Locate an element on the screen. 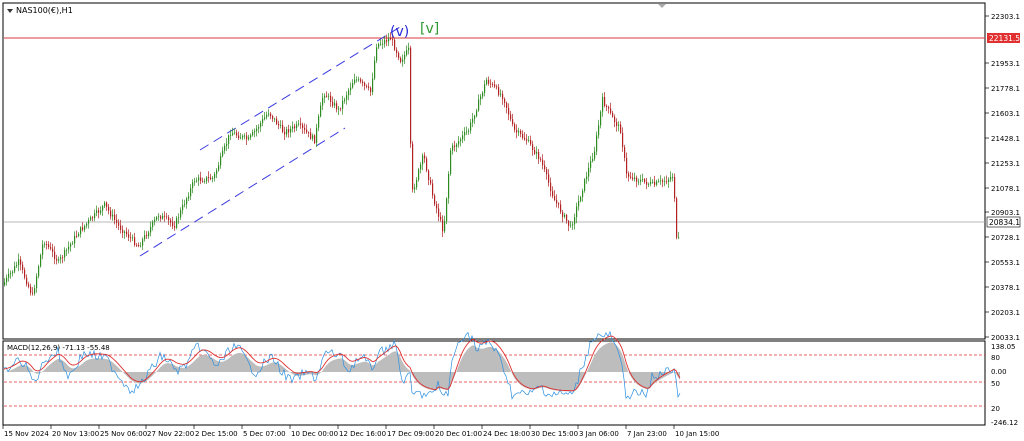  price-tick-label: 20033.1 is located at coordinates (1005, 338).